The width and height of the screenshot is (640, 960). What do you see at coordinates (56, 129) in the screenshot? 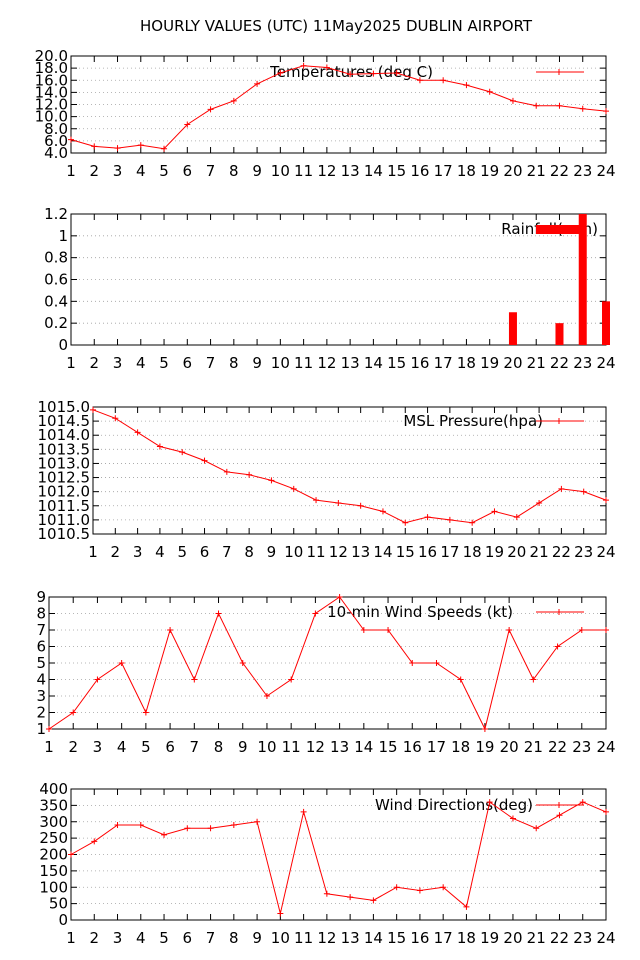
I see `y-tick-label: 8.0` at bounding box center [56, 129].